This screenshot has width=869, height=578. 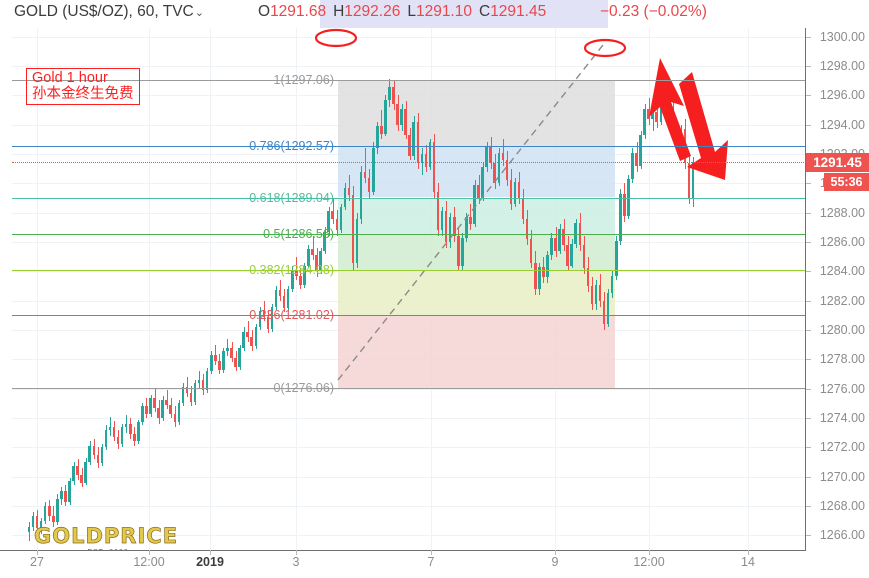 I want to click on high-value: 1292.26, so click(x=372, y=11).